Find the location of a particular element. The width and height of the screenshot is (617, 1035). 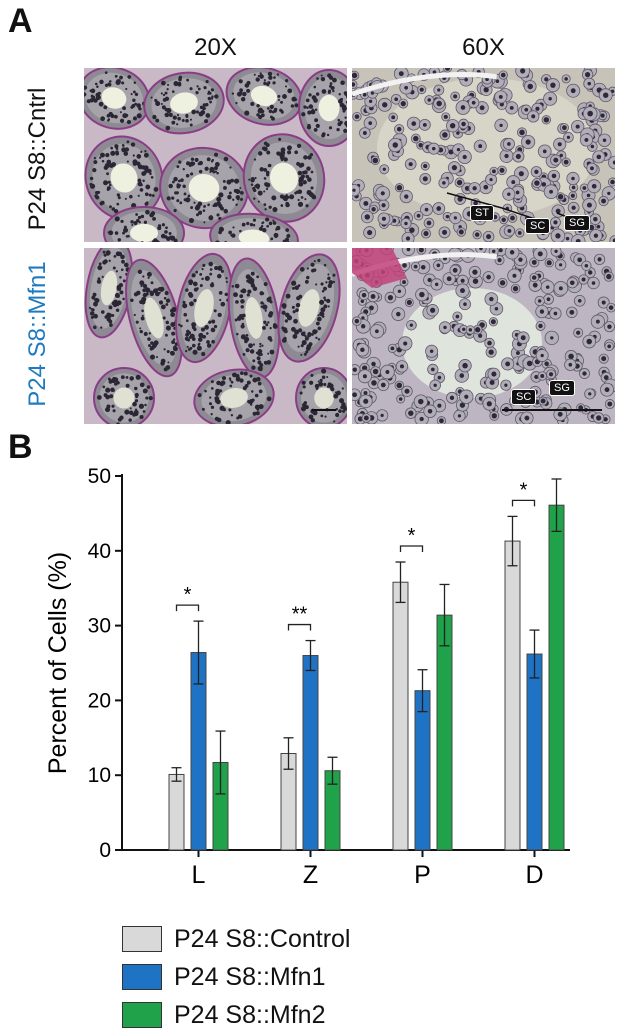

legend-label-mfn1: P24 S8::Mfn1 is located at coordinates (250, 976).